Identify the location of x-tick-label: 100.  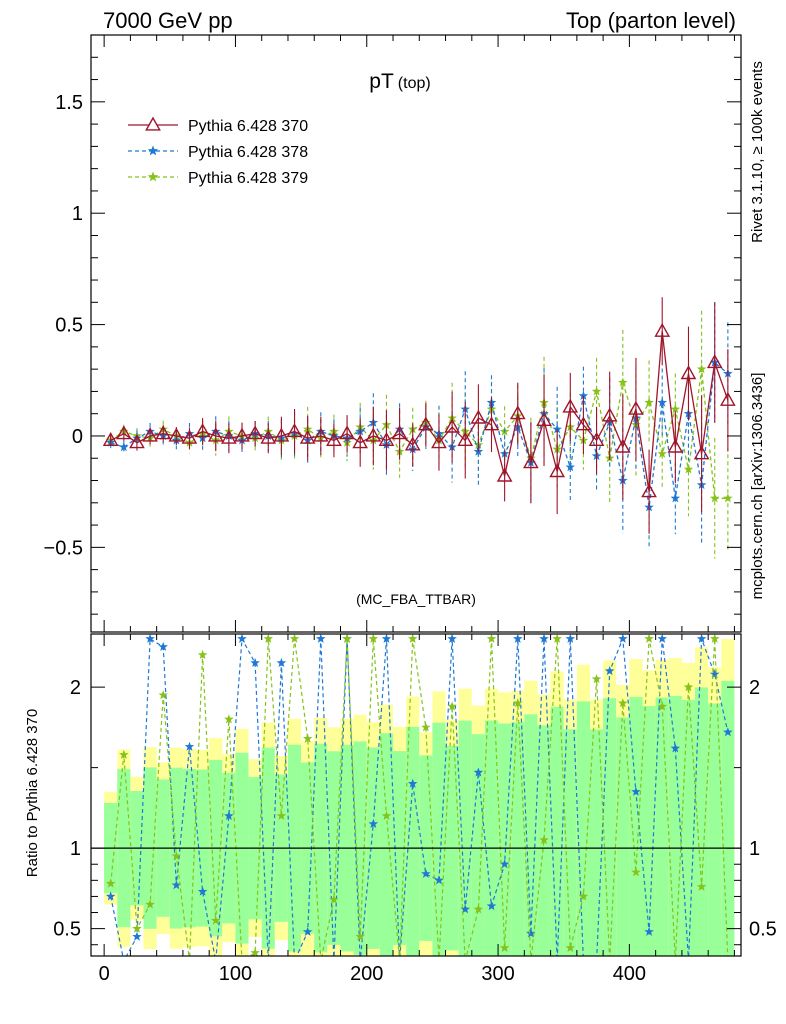
(235, 974).